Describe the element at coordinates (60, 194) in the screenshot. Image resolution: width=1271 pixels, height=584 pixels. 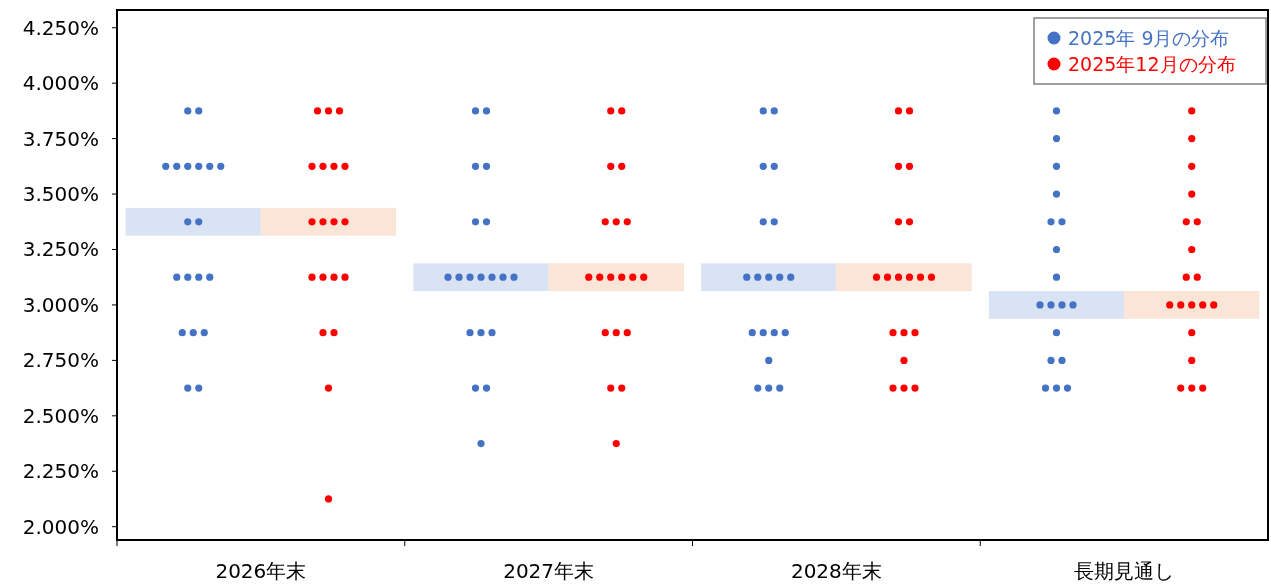
I see `y-tick-label: 3.500%` at that location.